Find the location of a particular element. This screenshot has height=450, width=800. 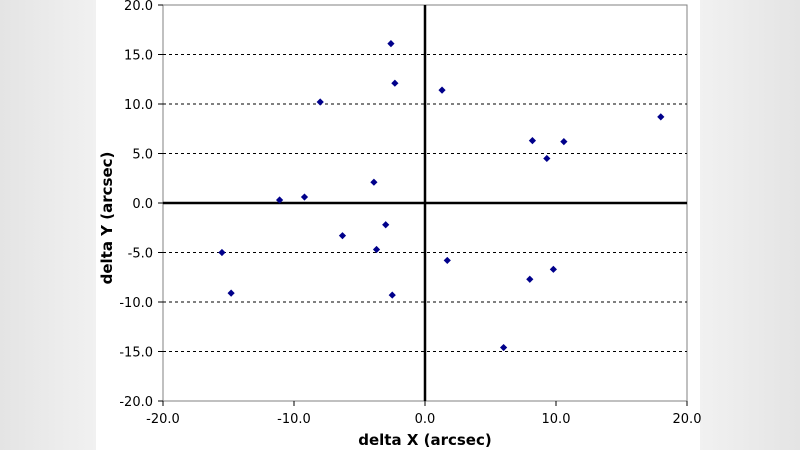

y-tick-label: -10.0 is located at coordinates (136, 303).